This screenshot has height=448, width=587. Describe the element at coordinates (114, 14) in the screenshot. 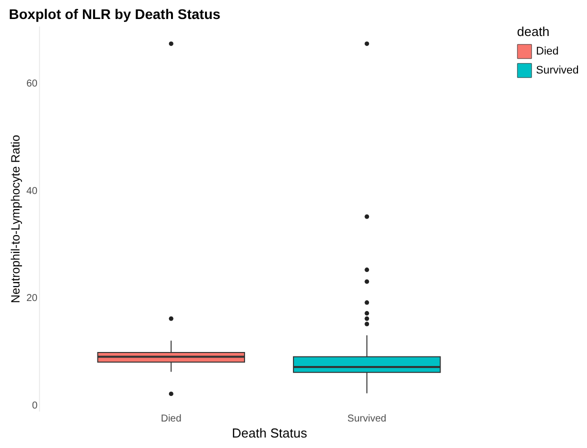

I see `chart-title: Boxplot of NLR by Death Status` at that location.